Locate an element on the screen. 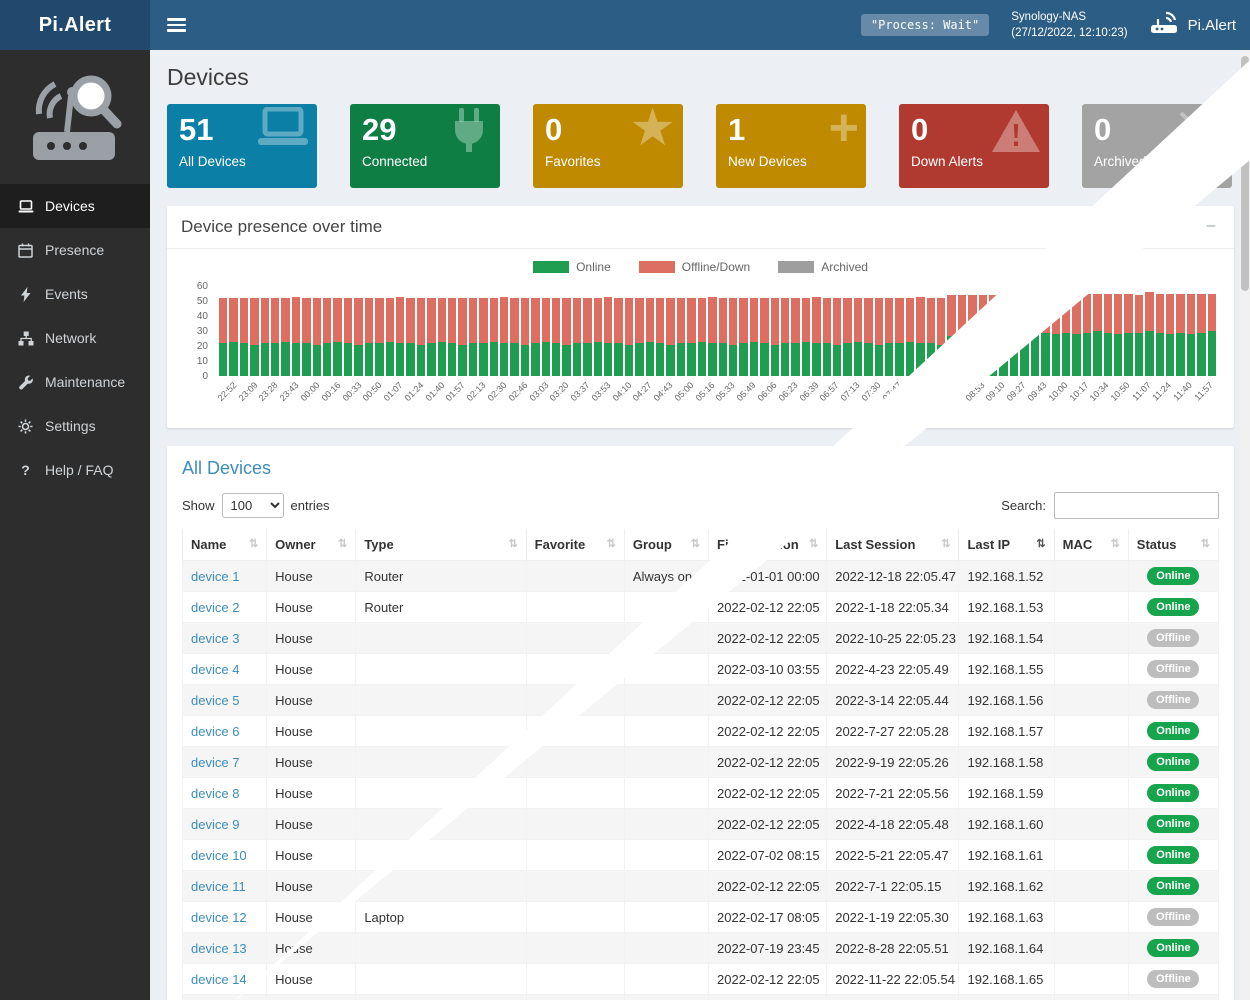 Image resolution: width=1250 pixels, height=1000 pixels. archived-icon is located at coordinates (1200, 132).